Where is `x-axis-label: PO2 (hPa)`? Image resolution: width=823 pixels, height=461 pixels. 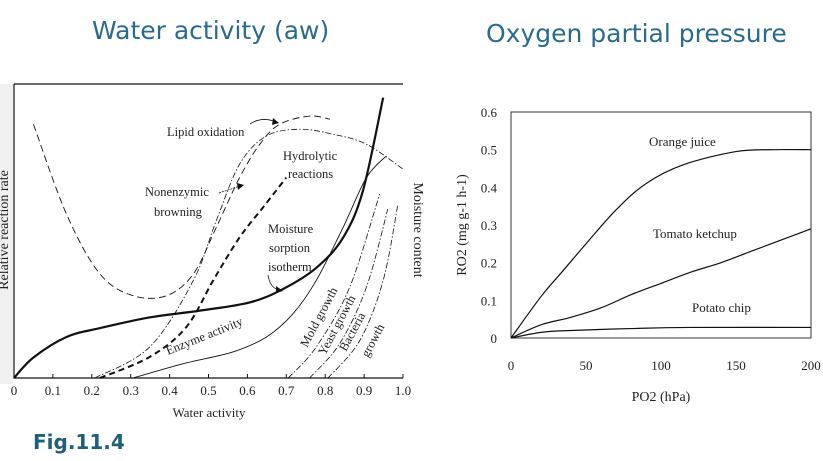 x-axis-label: PO2 (hPa) is located at coordinates (661, 397).